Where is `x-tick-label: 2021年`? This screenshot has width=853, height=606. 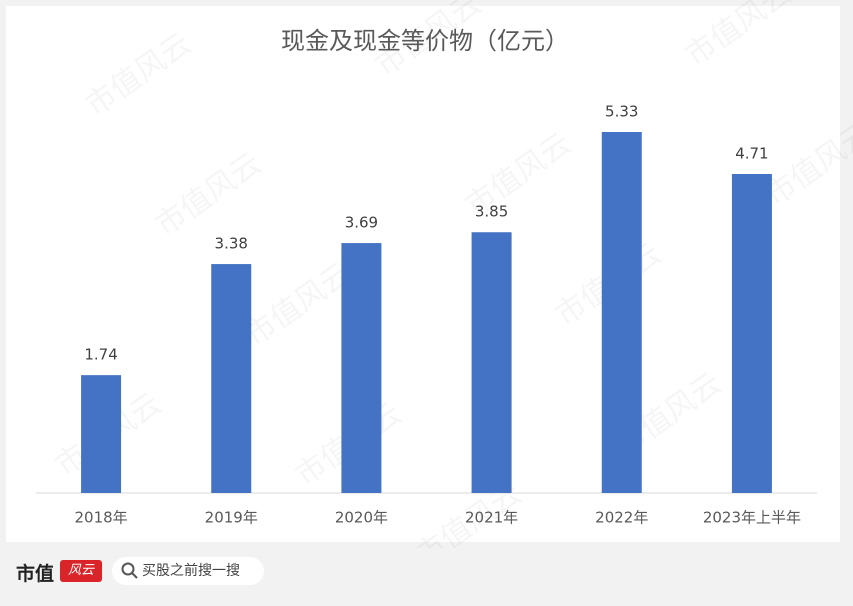 x-tick-label: 2021年 is located at coordinates (491, 518).